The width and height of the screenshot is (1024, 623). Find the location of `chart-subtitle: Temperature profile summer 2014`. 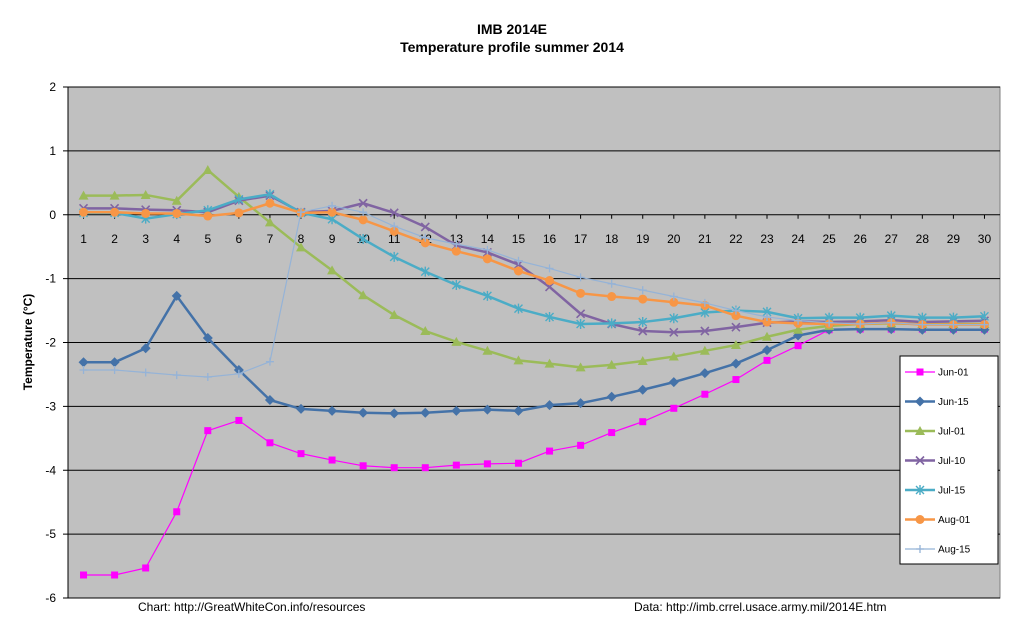

chart-subtitle: Temperature profile summer 2014 is located at coordinates (512, 47).